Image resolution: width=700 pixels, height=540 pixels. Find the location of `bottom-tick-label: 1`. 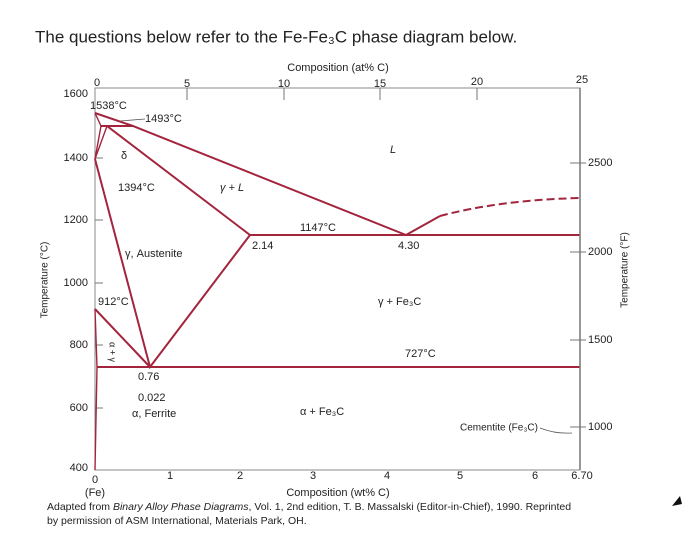

bottom-tick-label: 1 is located at coordinates (170, 476).